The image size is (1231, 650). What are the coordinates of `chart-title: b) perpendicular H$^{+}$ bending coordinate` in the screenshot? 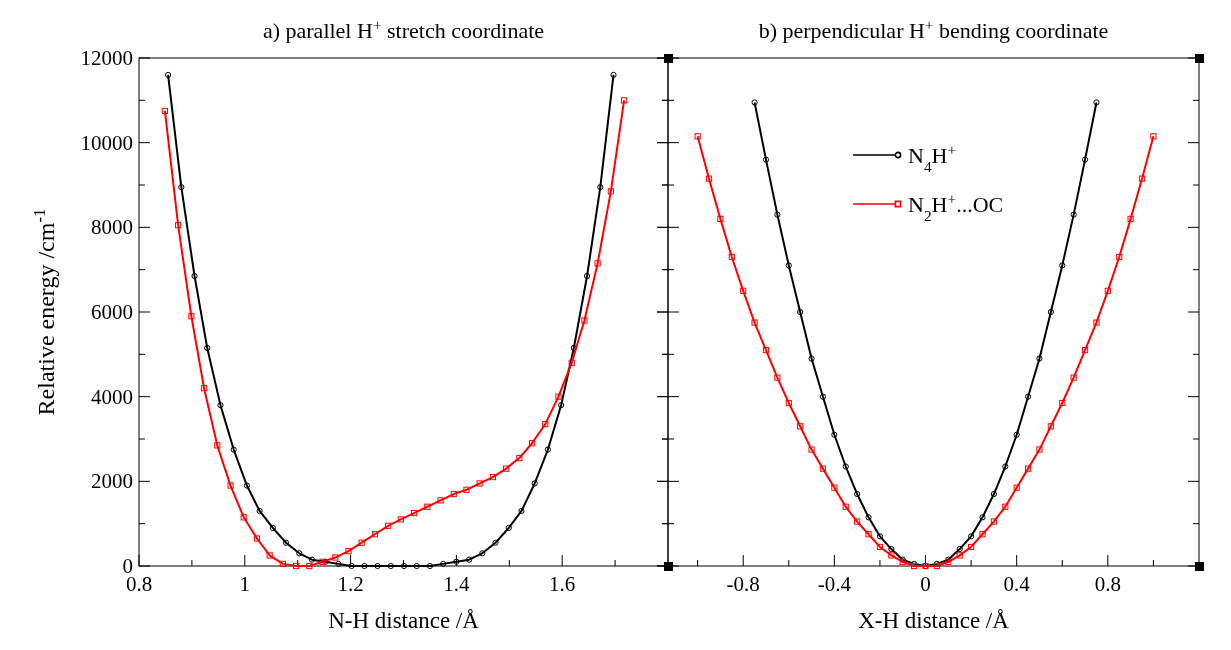 It's located at (933, 29).